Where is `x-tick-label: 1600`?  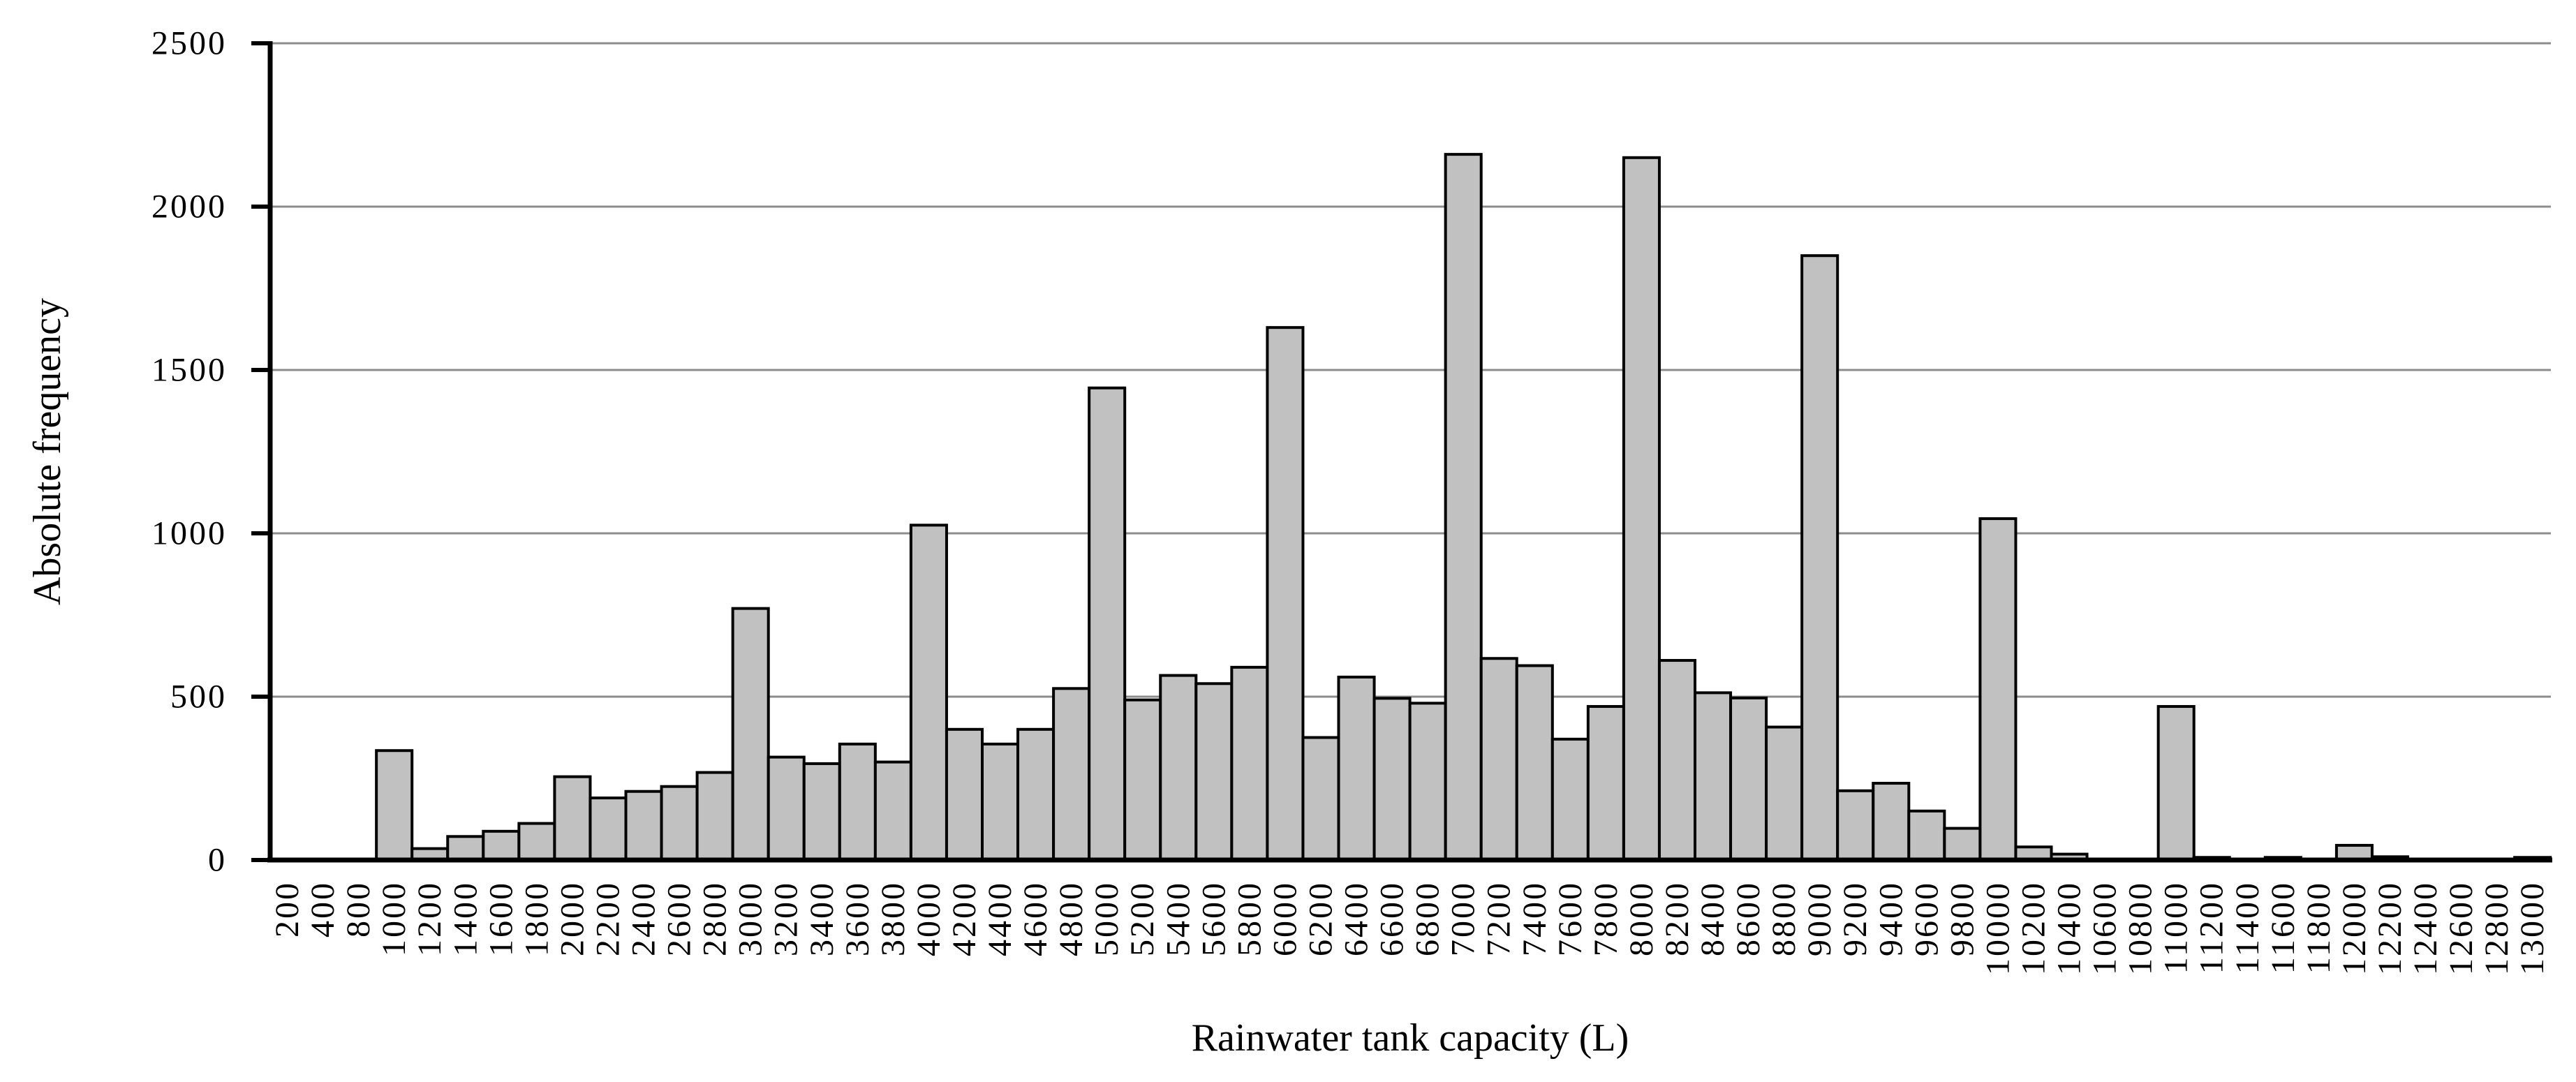
x-tick-label: 1600 is located at coordinates (500, 918).